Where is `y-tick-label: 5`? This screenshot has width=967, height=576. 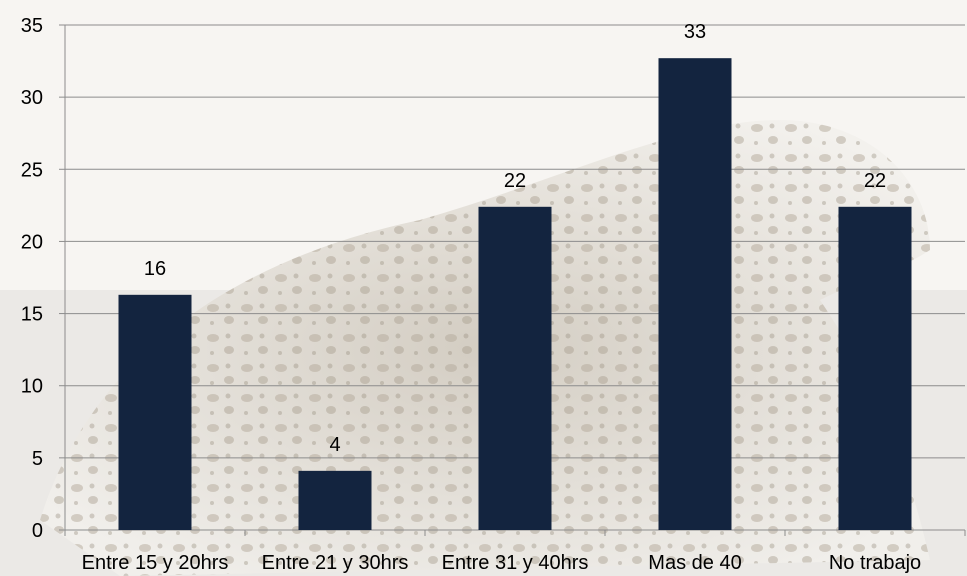 y-tick-label: 5 is located at coordinates (37, 459).